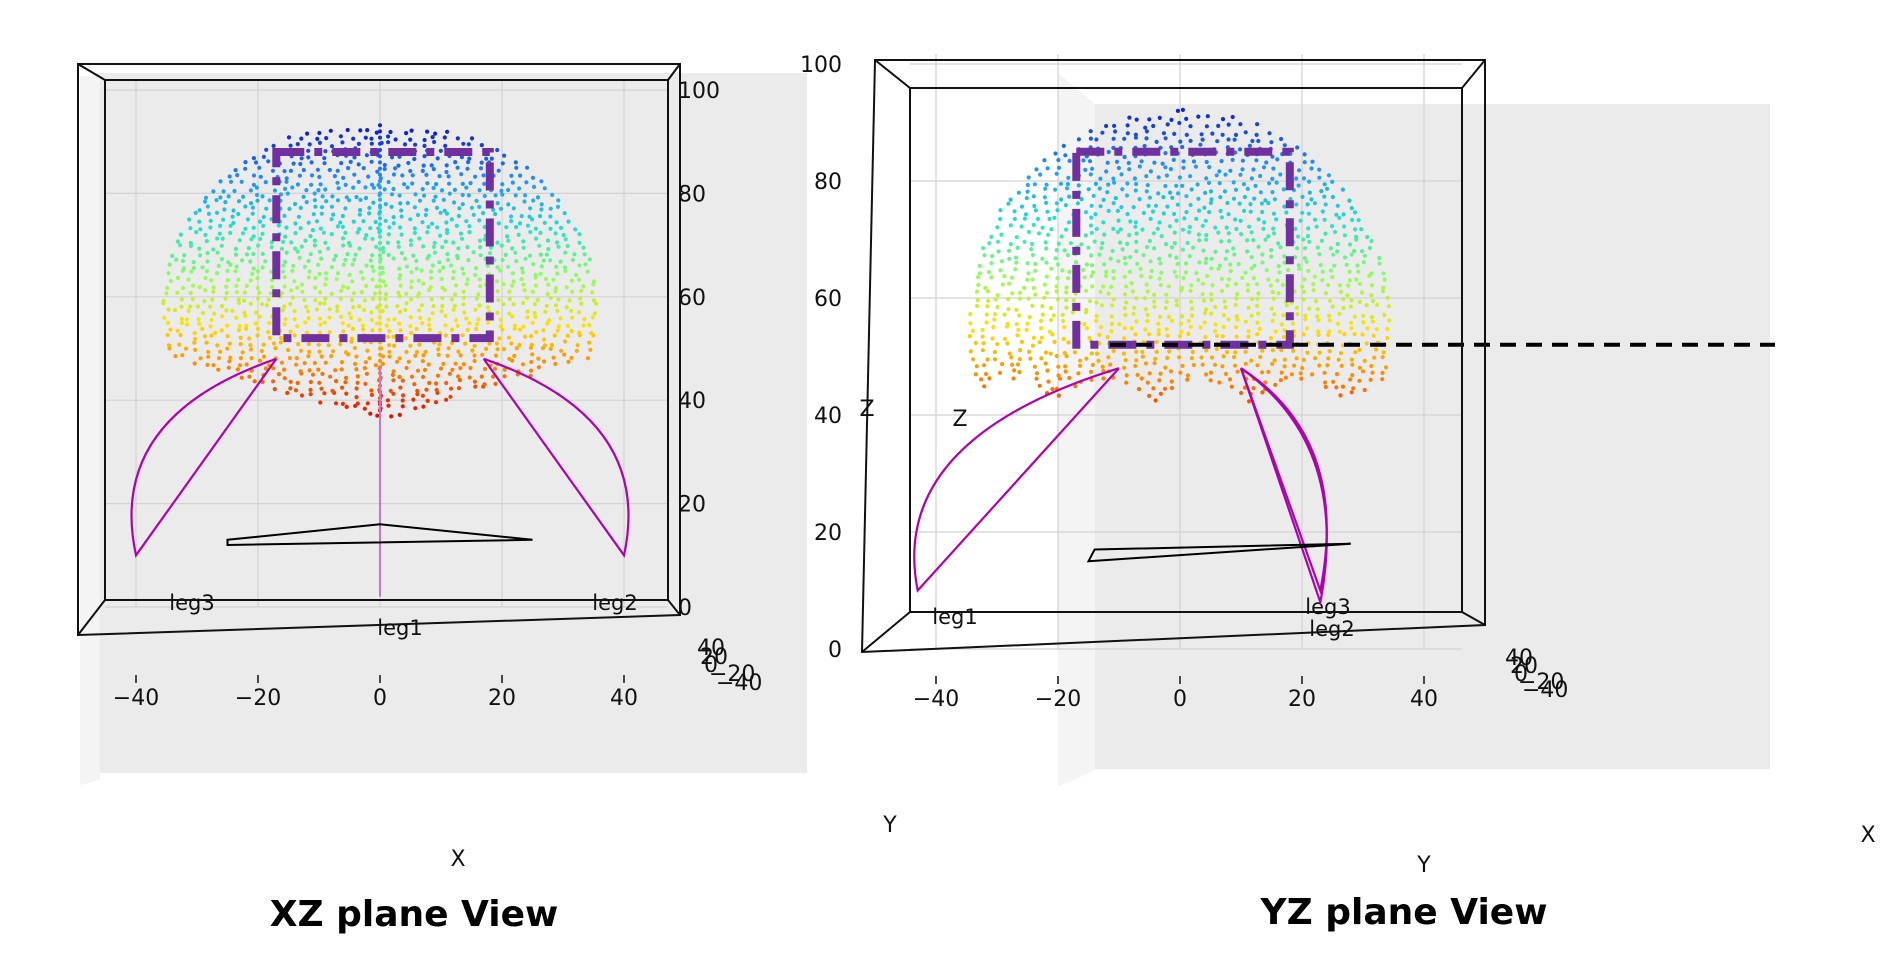 The image size is (1889, 956). I want to click on yz-workspace-points, so click(1371, 255).